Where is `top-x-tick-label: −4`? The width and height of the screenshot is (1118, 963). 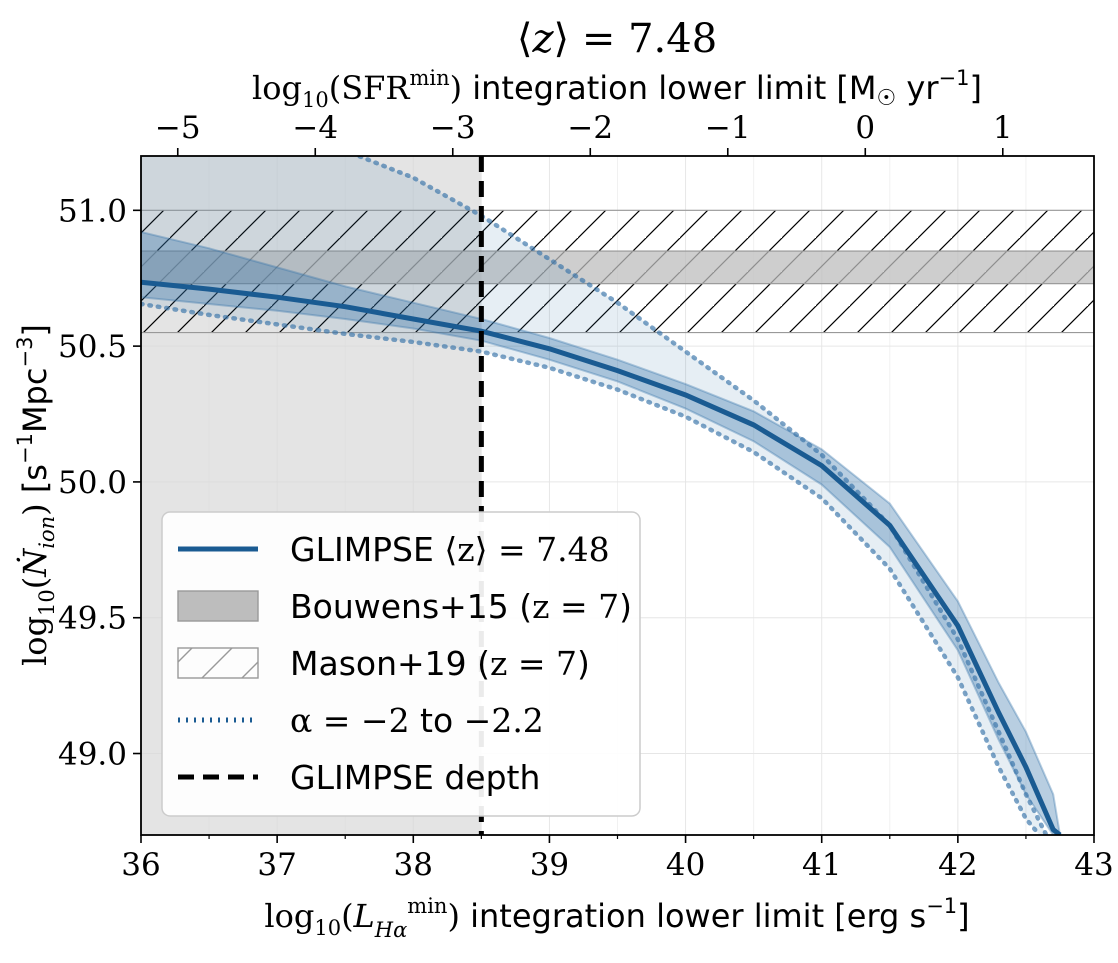
top-x-tick-label: −4 is located at coordinates (315, 128).